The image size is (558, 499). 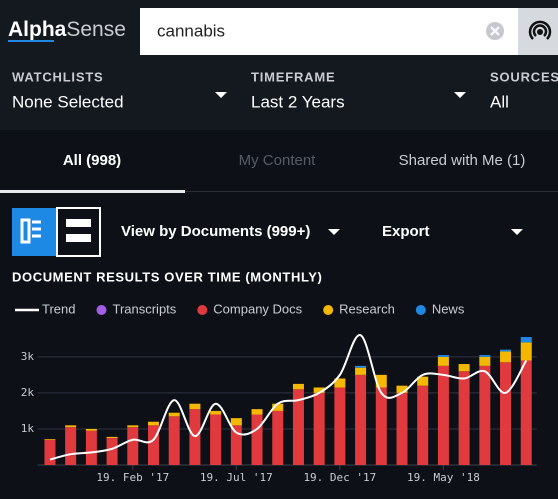 I want to click on export-dropdown: Export, so click(x=406, y=231).